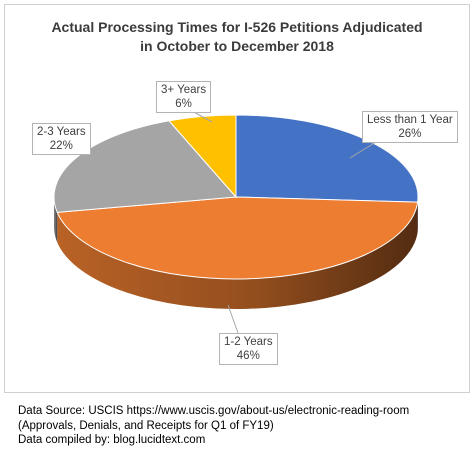 The image size is (475, 461). I want to click on slice-percent: 6%, so click(183, 104).